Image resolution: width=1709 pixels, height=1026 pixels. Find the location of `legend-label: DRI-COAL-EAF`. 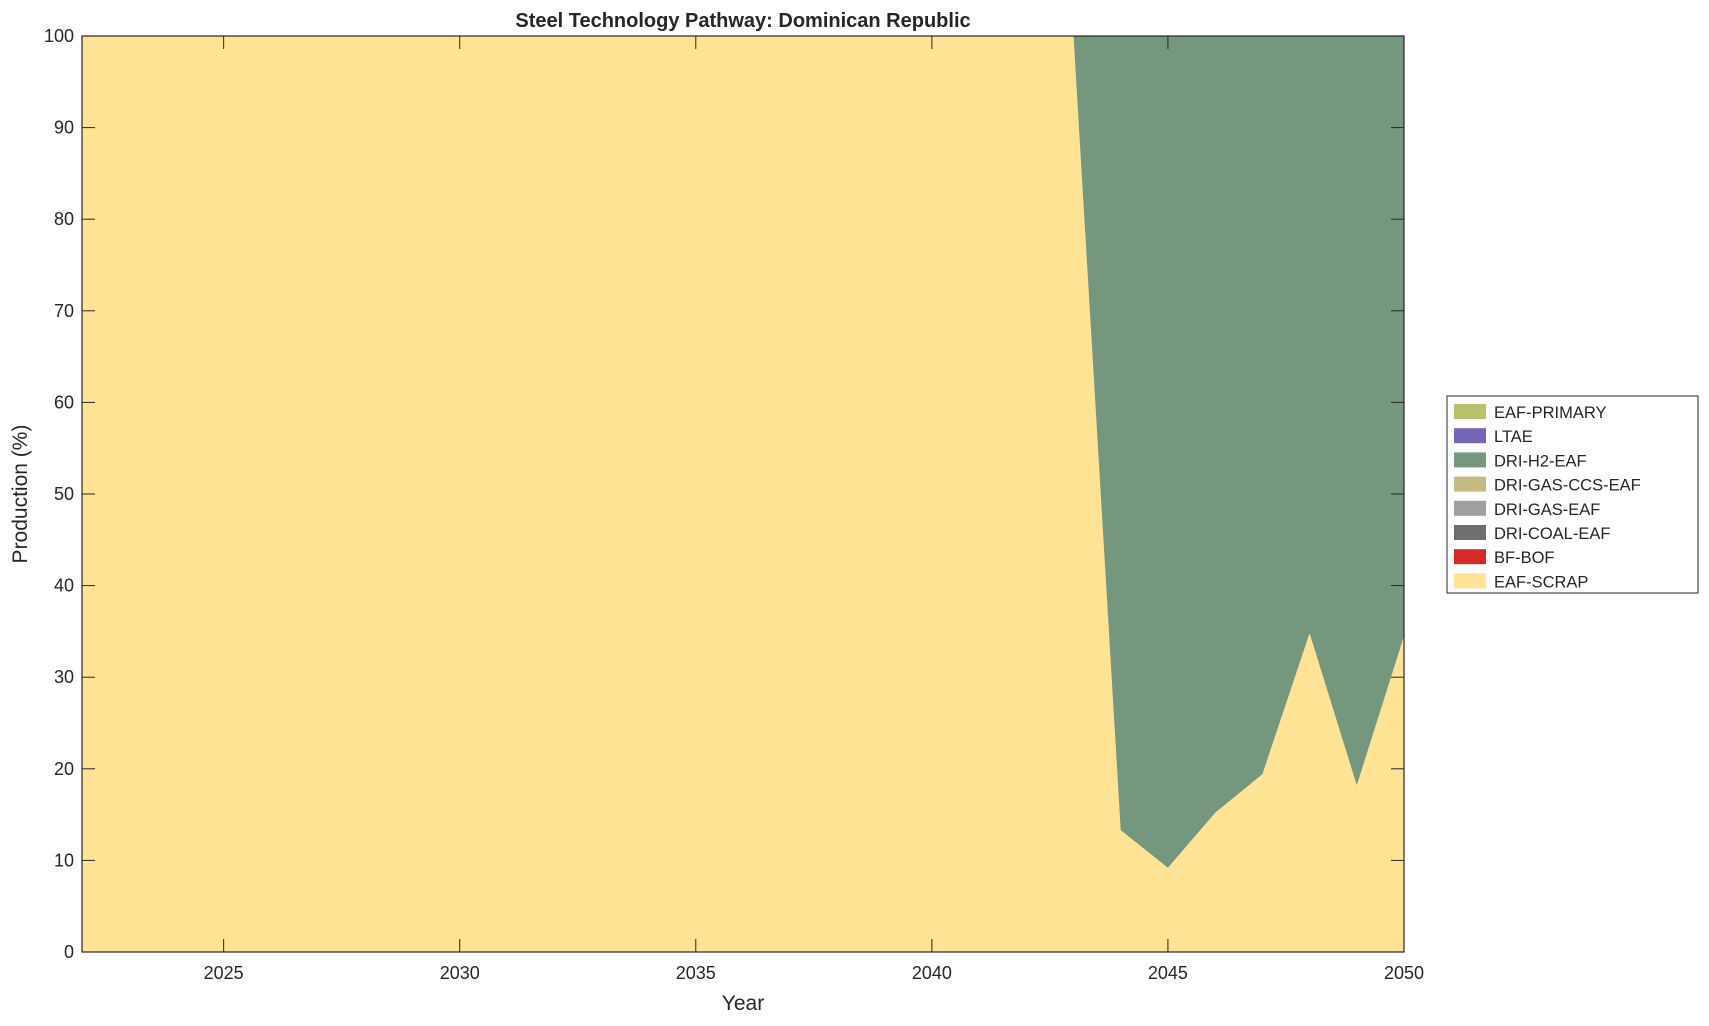

legend-label: DRI-COAL-EAF is located at coordinates (1552, 534).